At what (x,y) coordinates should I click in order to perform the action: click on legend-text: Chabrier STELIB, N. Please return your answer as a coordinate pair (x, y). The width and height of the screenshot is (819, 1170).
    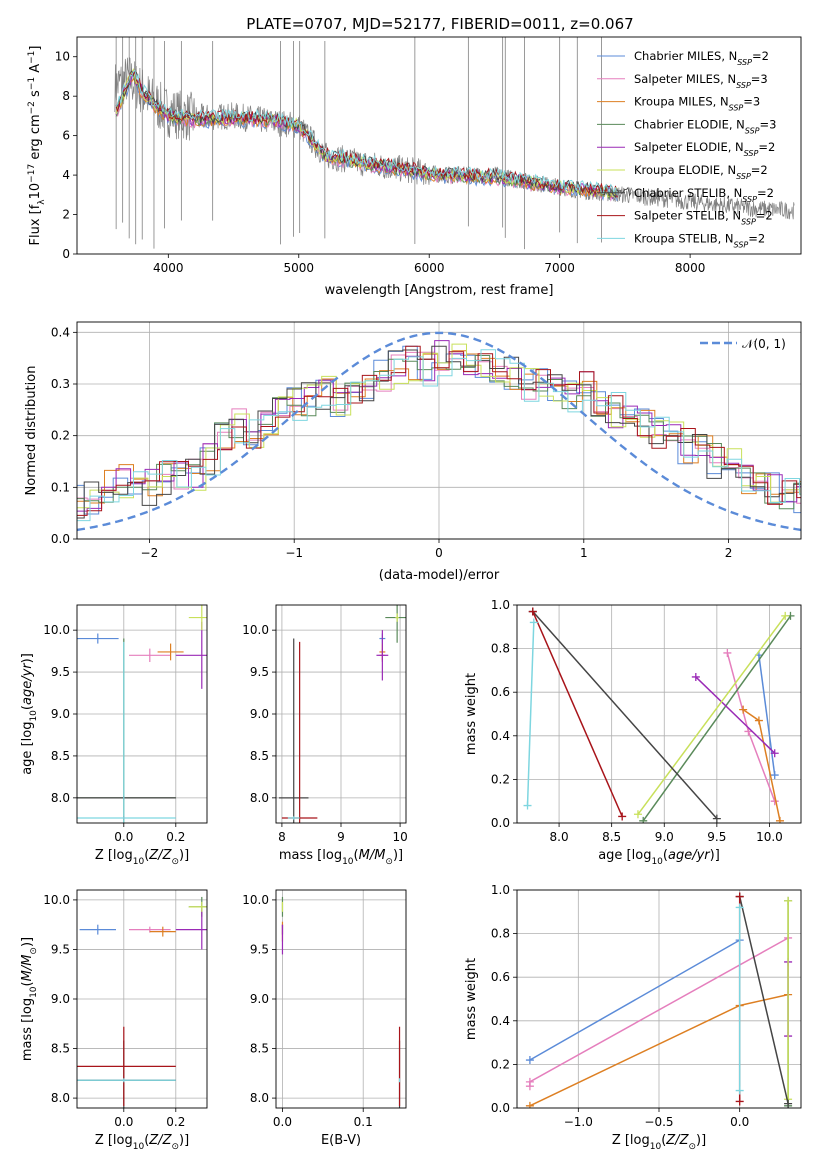
    Looking at the image, I should click on (688, 193).